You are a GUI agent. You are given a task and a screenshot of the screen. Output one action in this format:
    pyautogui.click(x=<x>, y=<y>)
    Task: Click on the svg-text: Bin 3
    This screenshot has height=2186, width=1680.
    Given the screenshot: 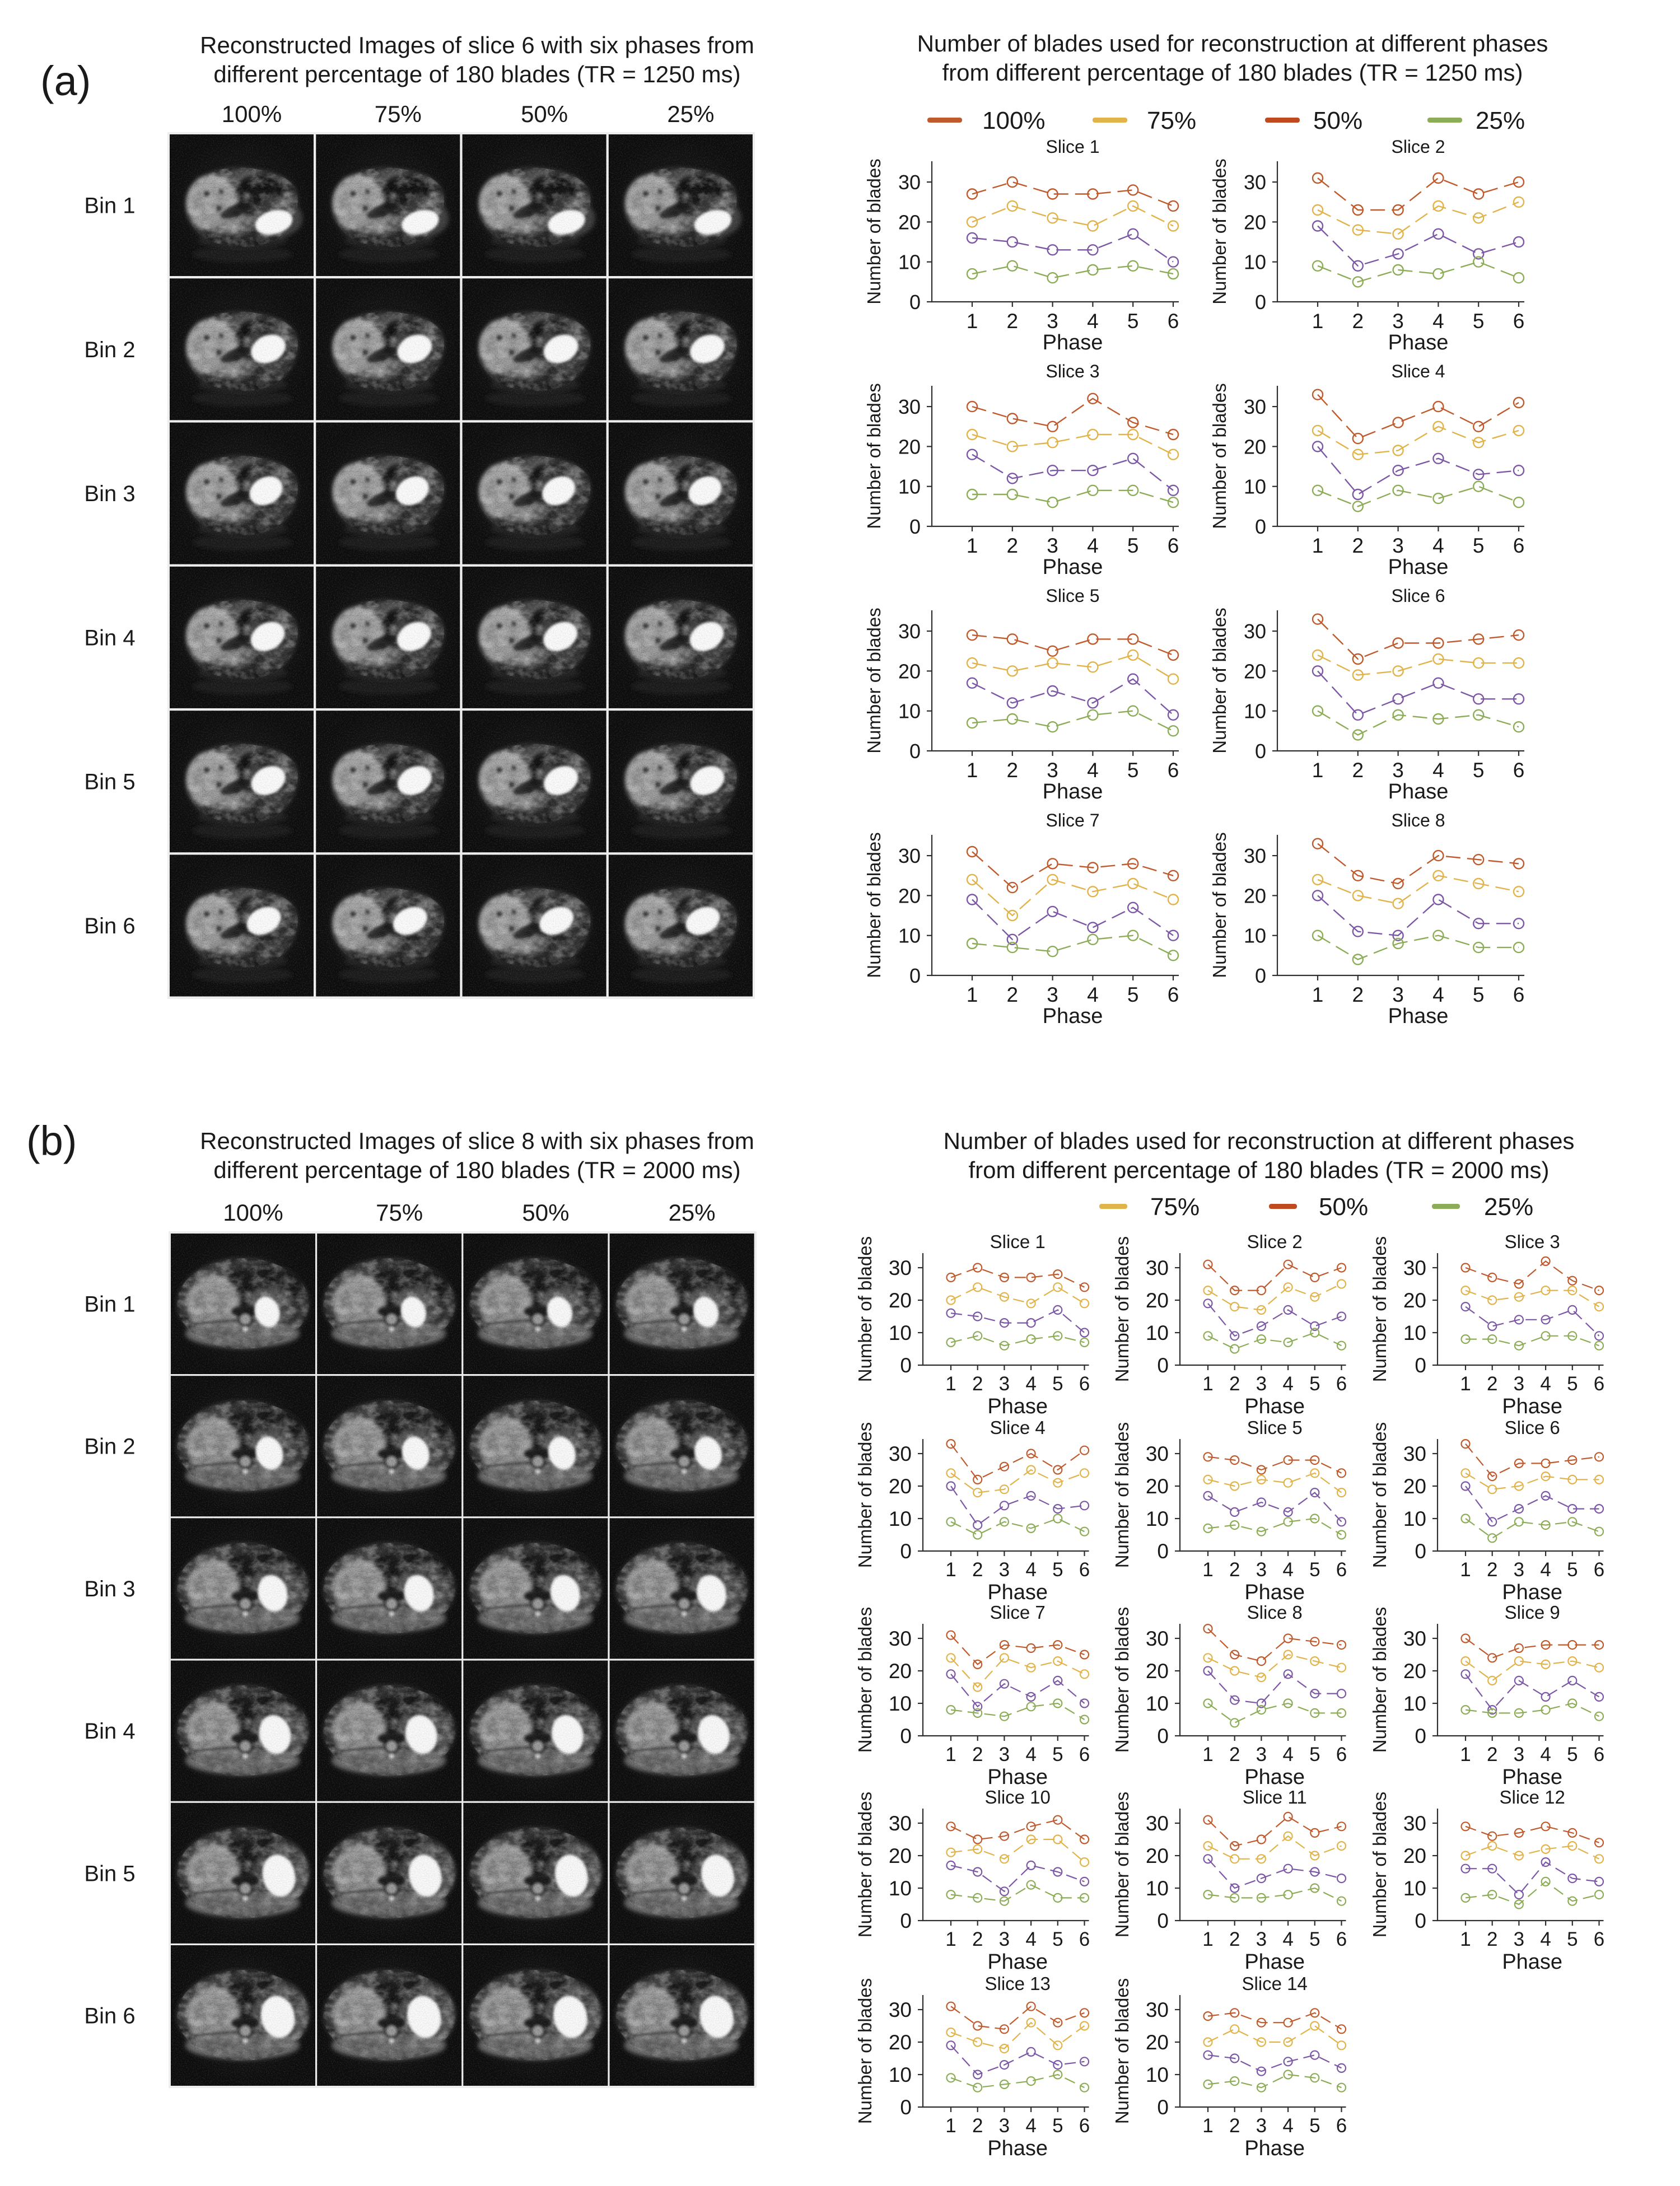 What is the action you would take?
    pyautogui.click(x=110, y=494)
    